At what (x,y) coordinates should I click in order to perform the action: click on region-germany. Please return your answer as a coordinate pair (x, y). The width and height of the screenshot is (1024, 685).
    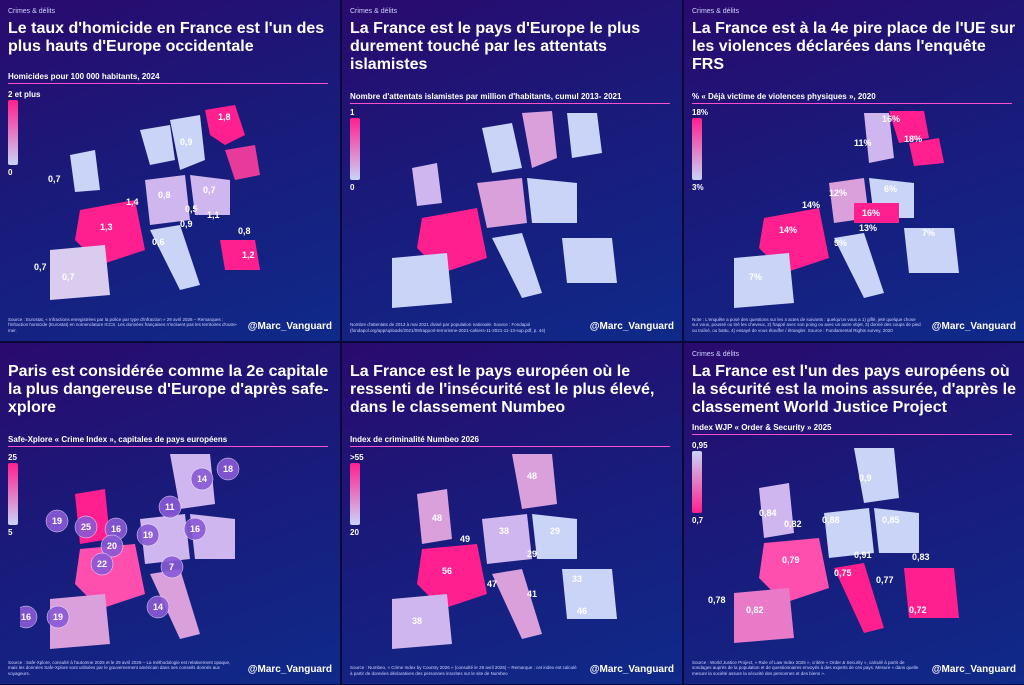
    Looking at the image, I should click on (849, 533).